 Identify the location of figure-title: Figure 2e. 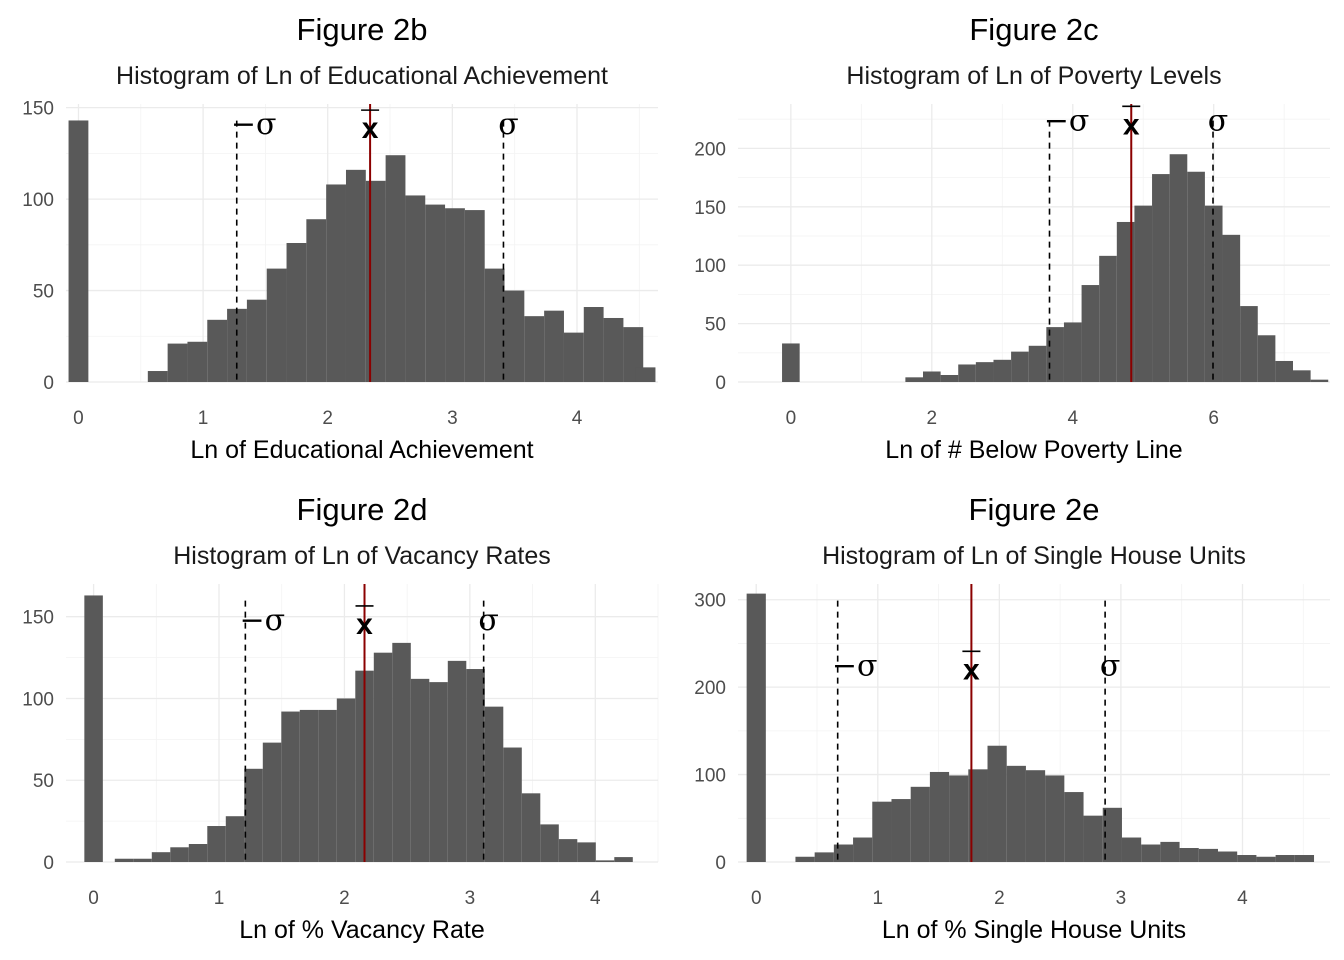
(1034, 509).